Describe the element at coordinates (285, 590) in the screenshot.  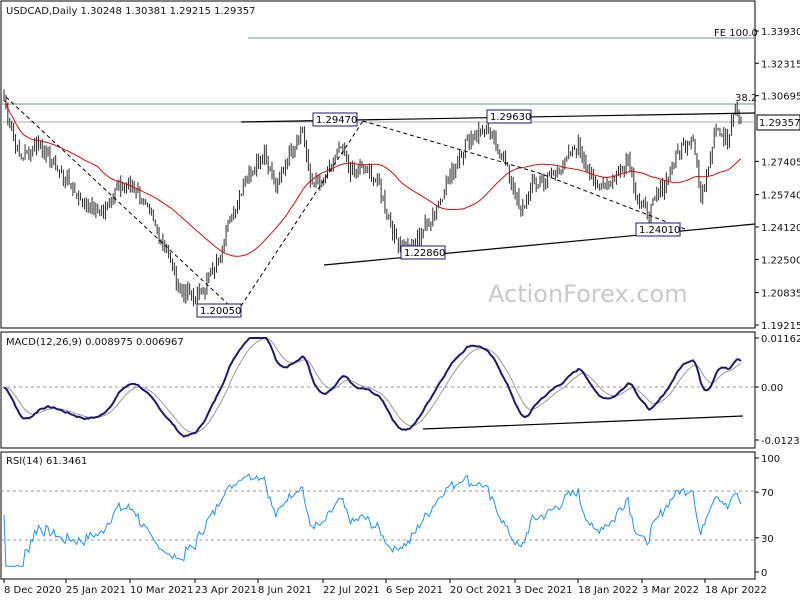
I see `time-tick-label: 8 Jun 2021` at that location.